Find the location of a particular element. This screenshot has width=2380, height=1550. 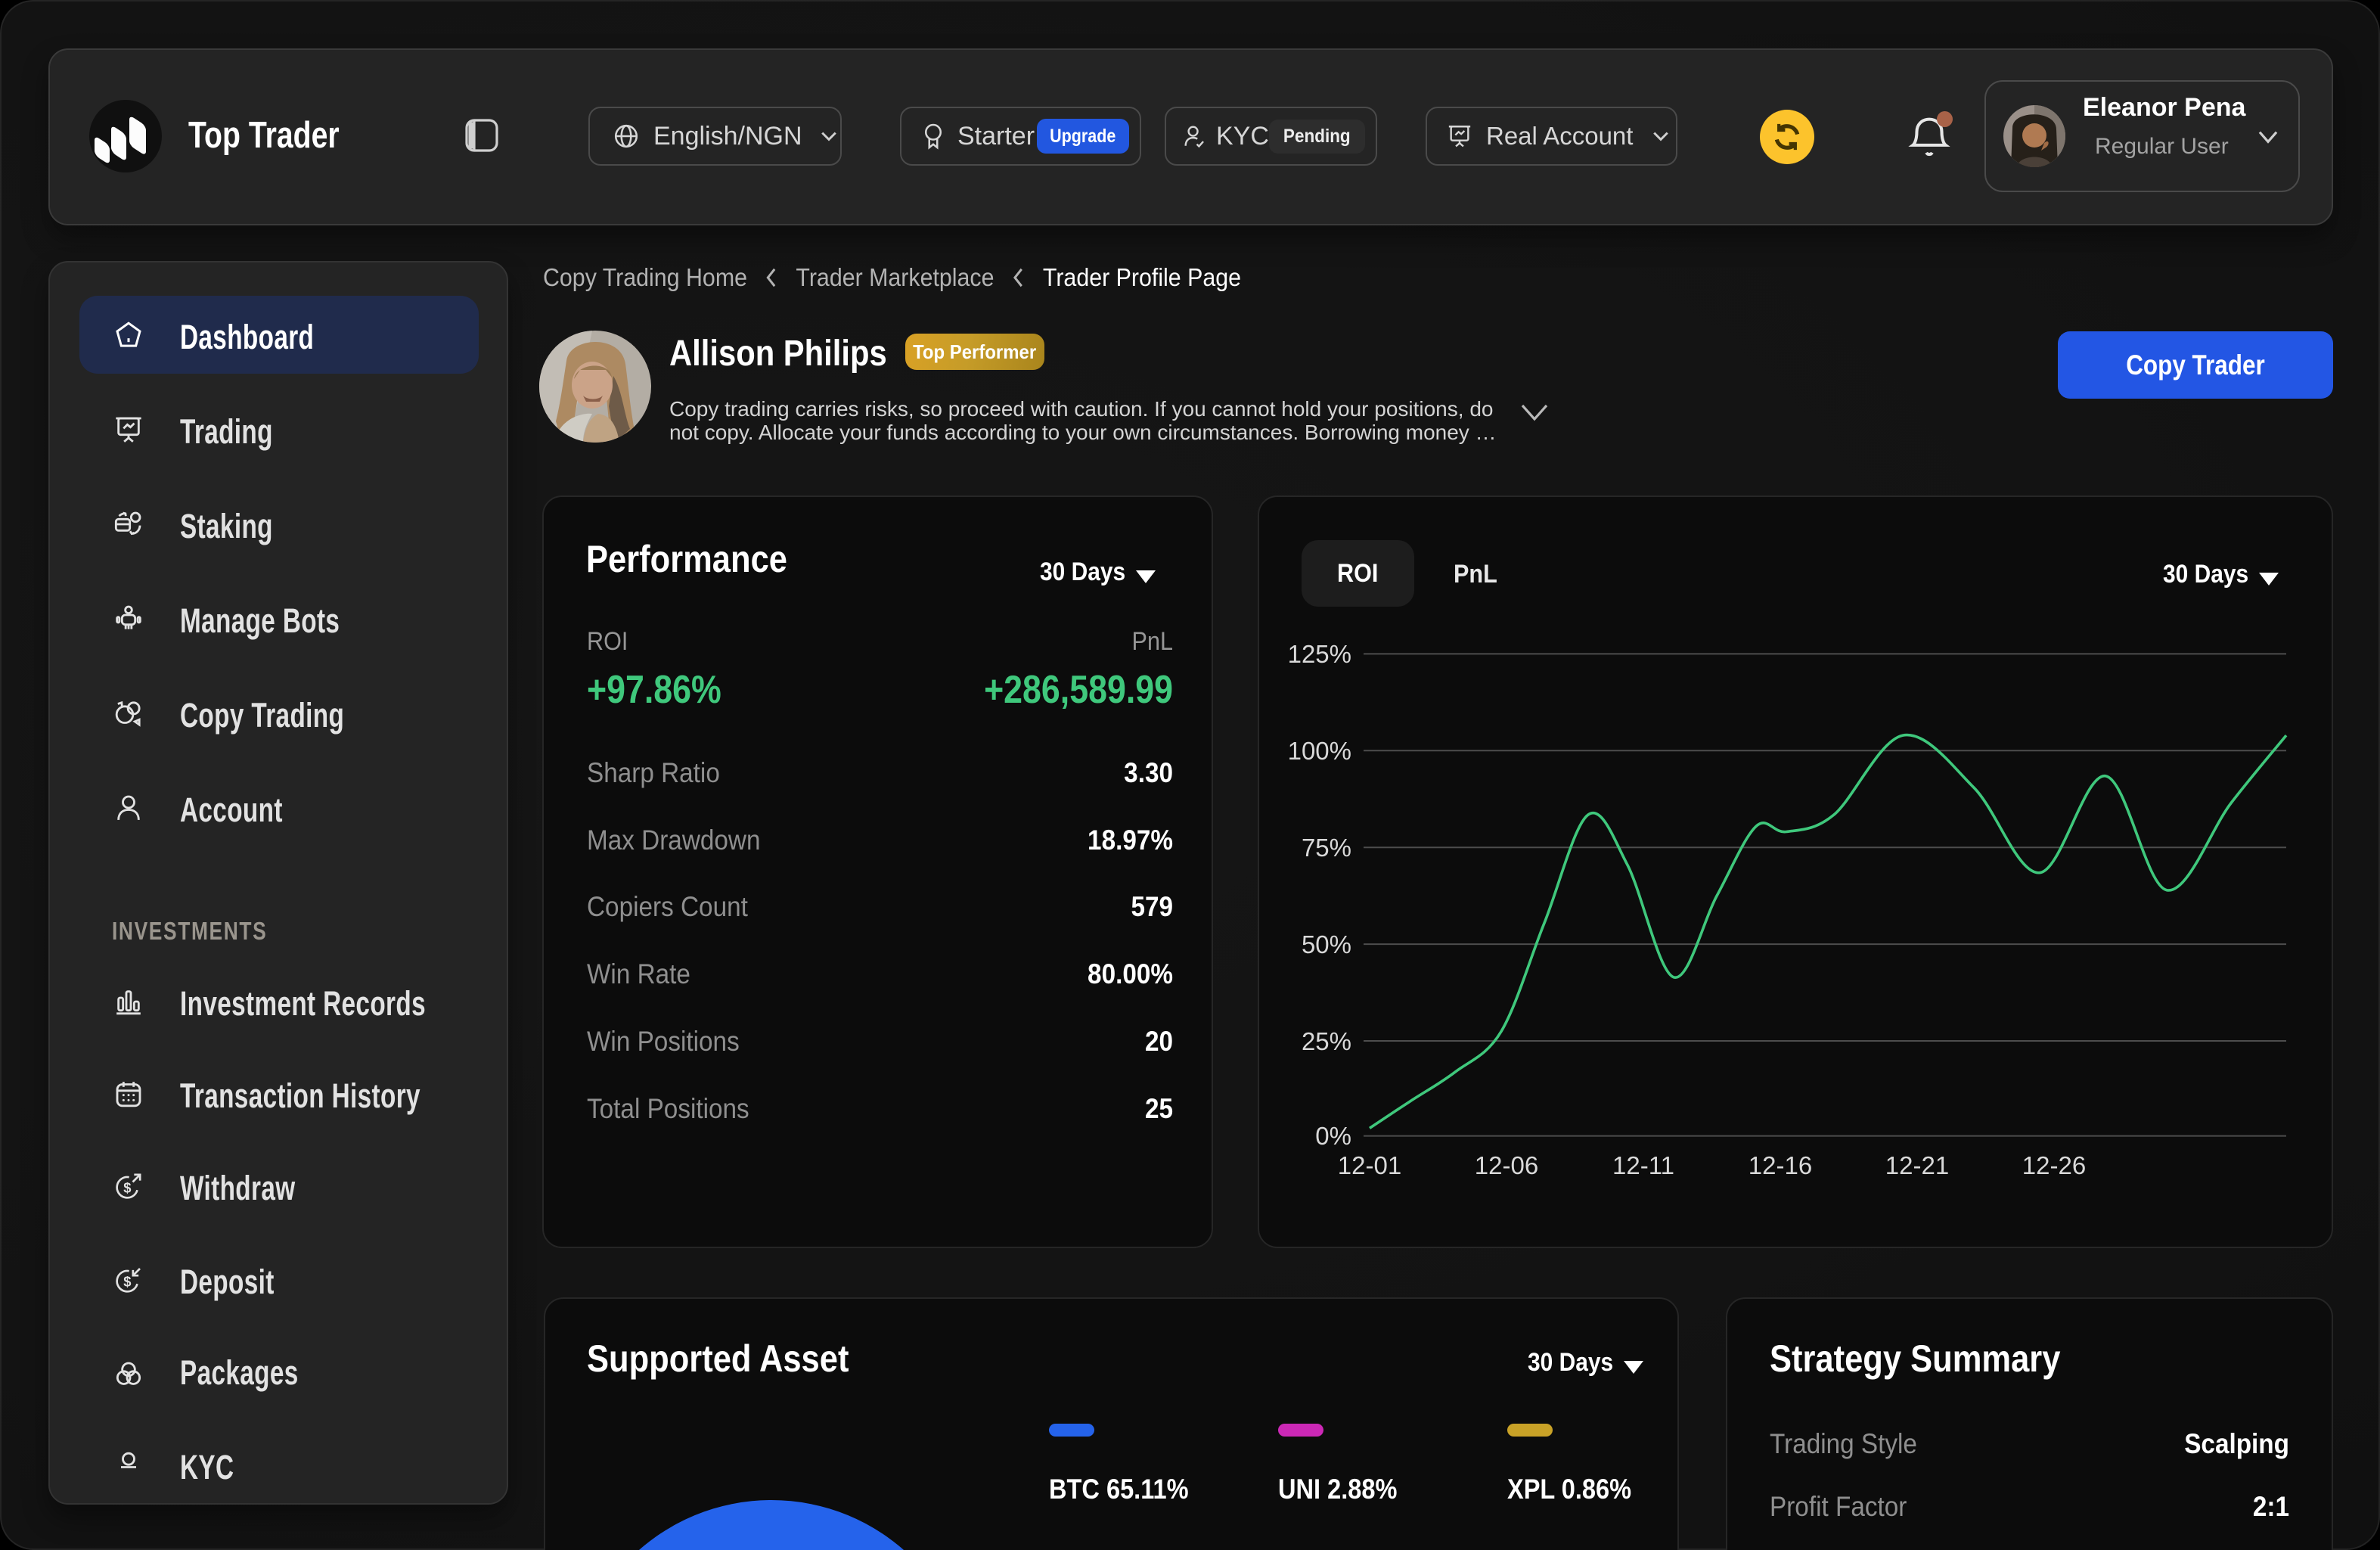

svg-text: 25% is located at coordinates (1326, 1041).